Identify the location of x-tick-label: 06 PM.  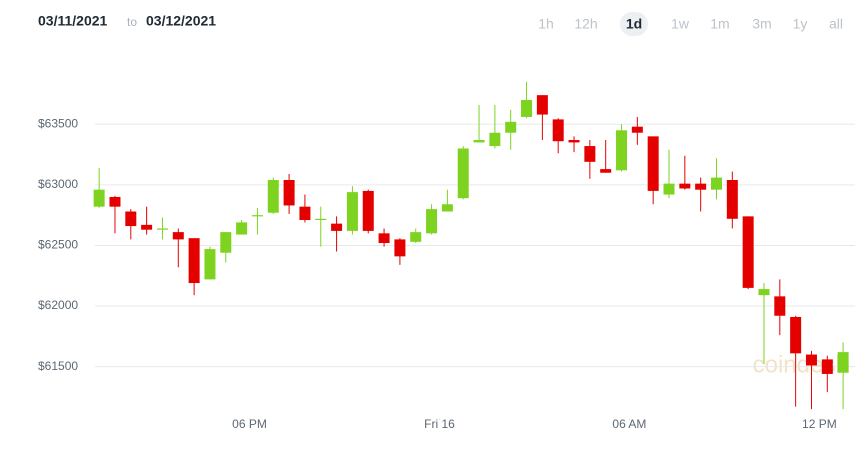
(249, 424).